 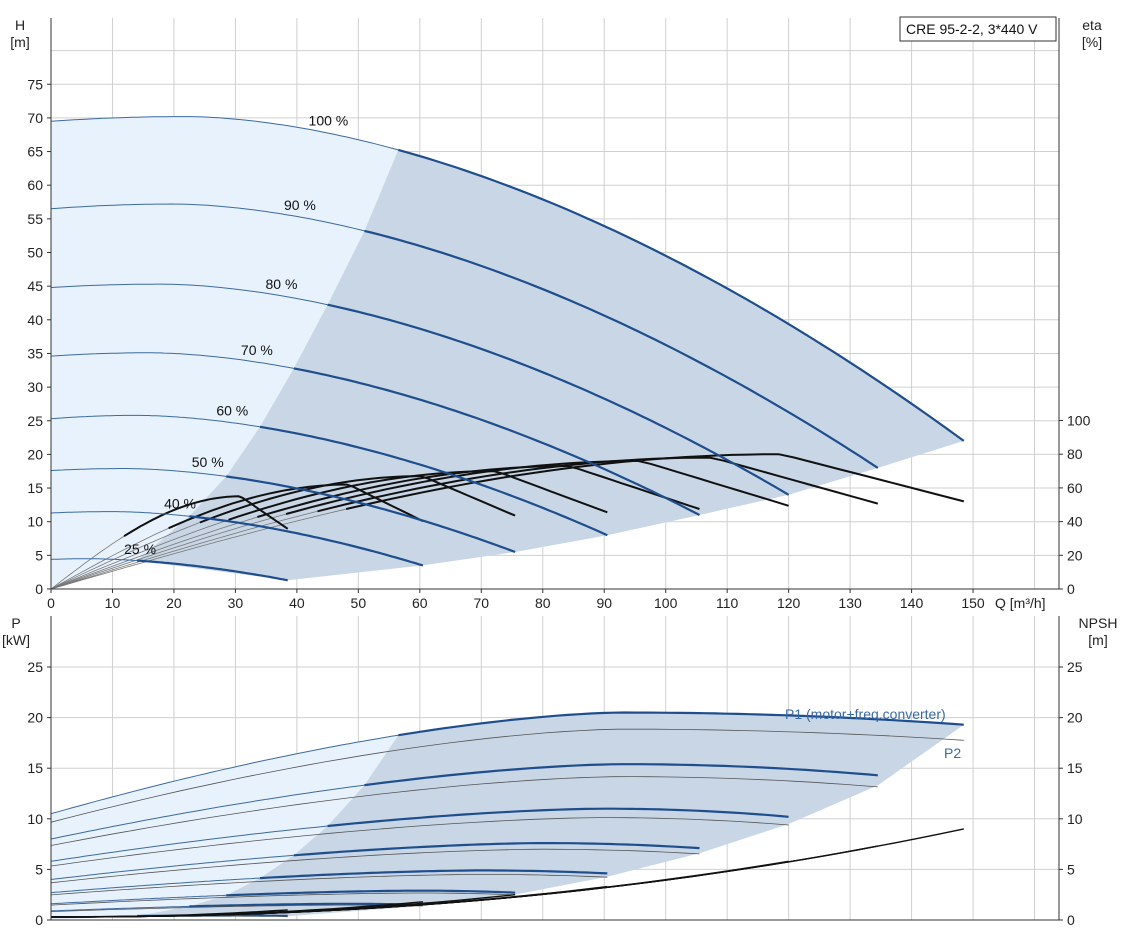 I want to click on x-tick-label: 140, so click(x=912, y=603).